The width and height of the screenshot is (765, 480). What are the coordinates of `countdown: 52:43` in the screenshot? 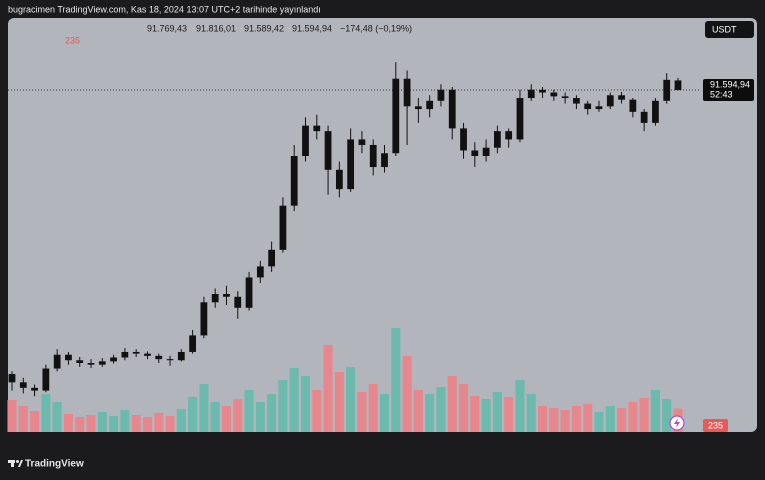 It's located at (721, 94).